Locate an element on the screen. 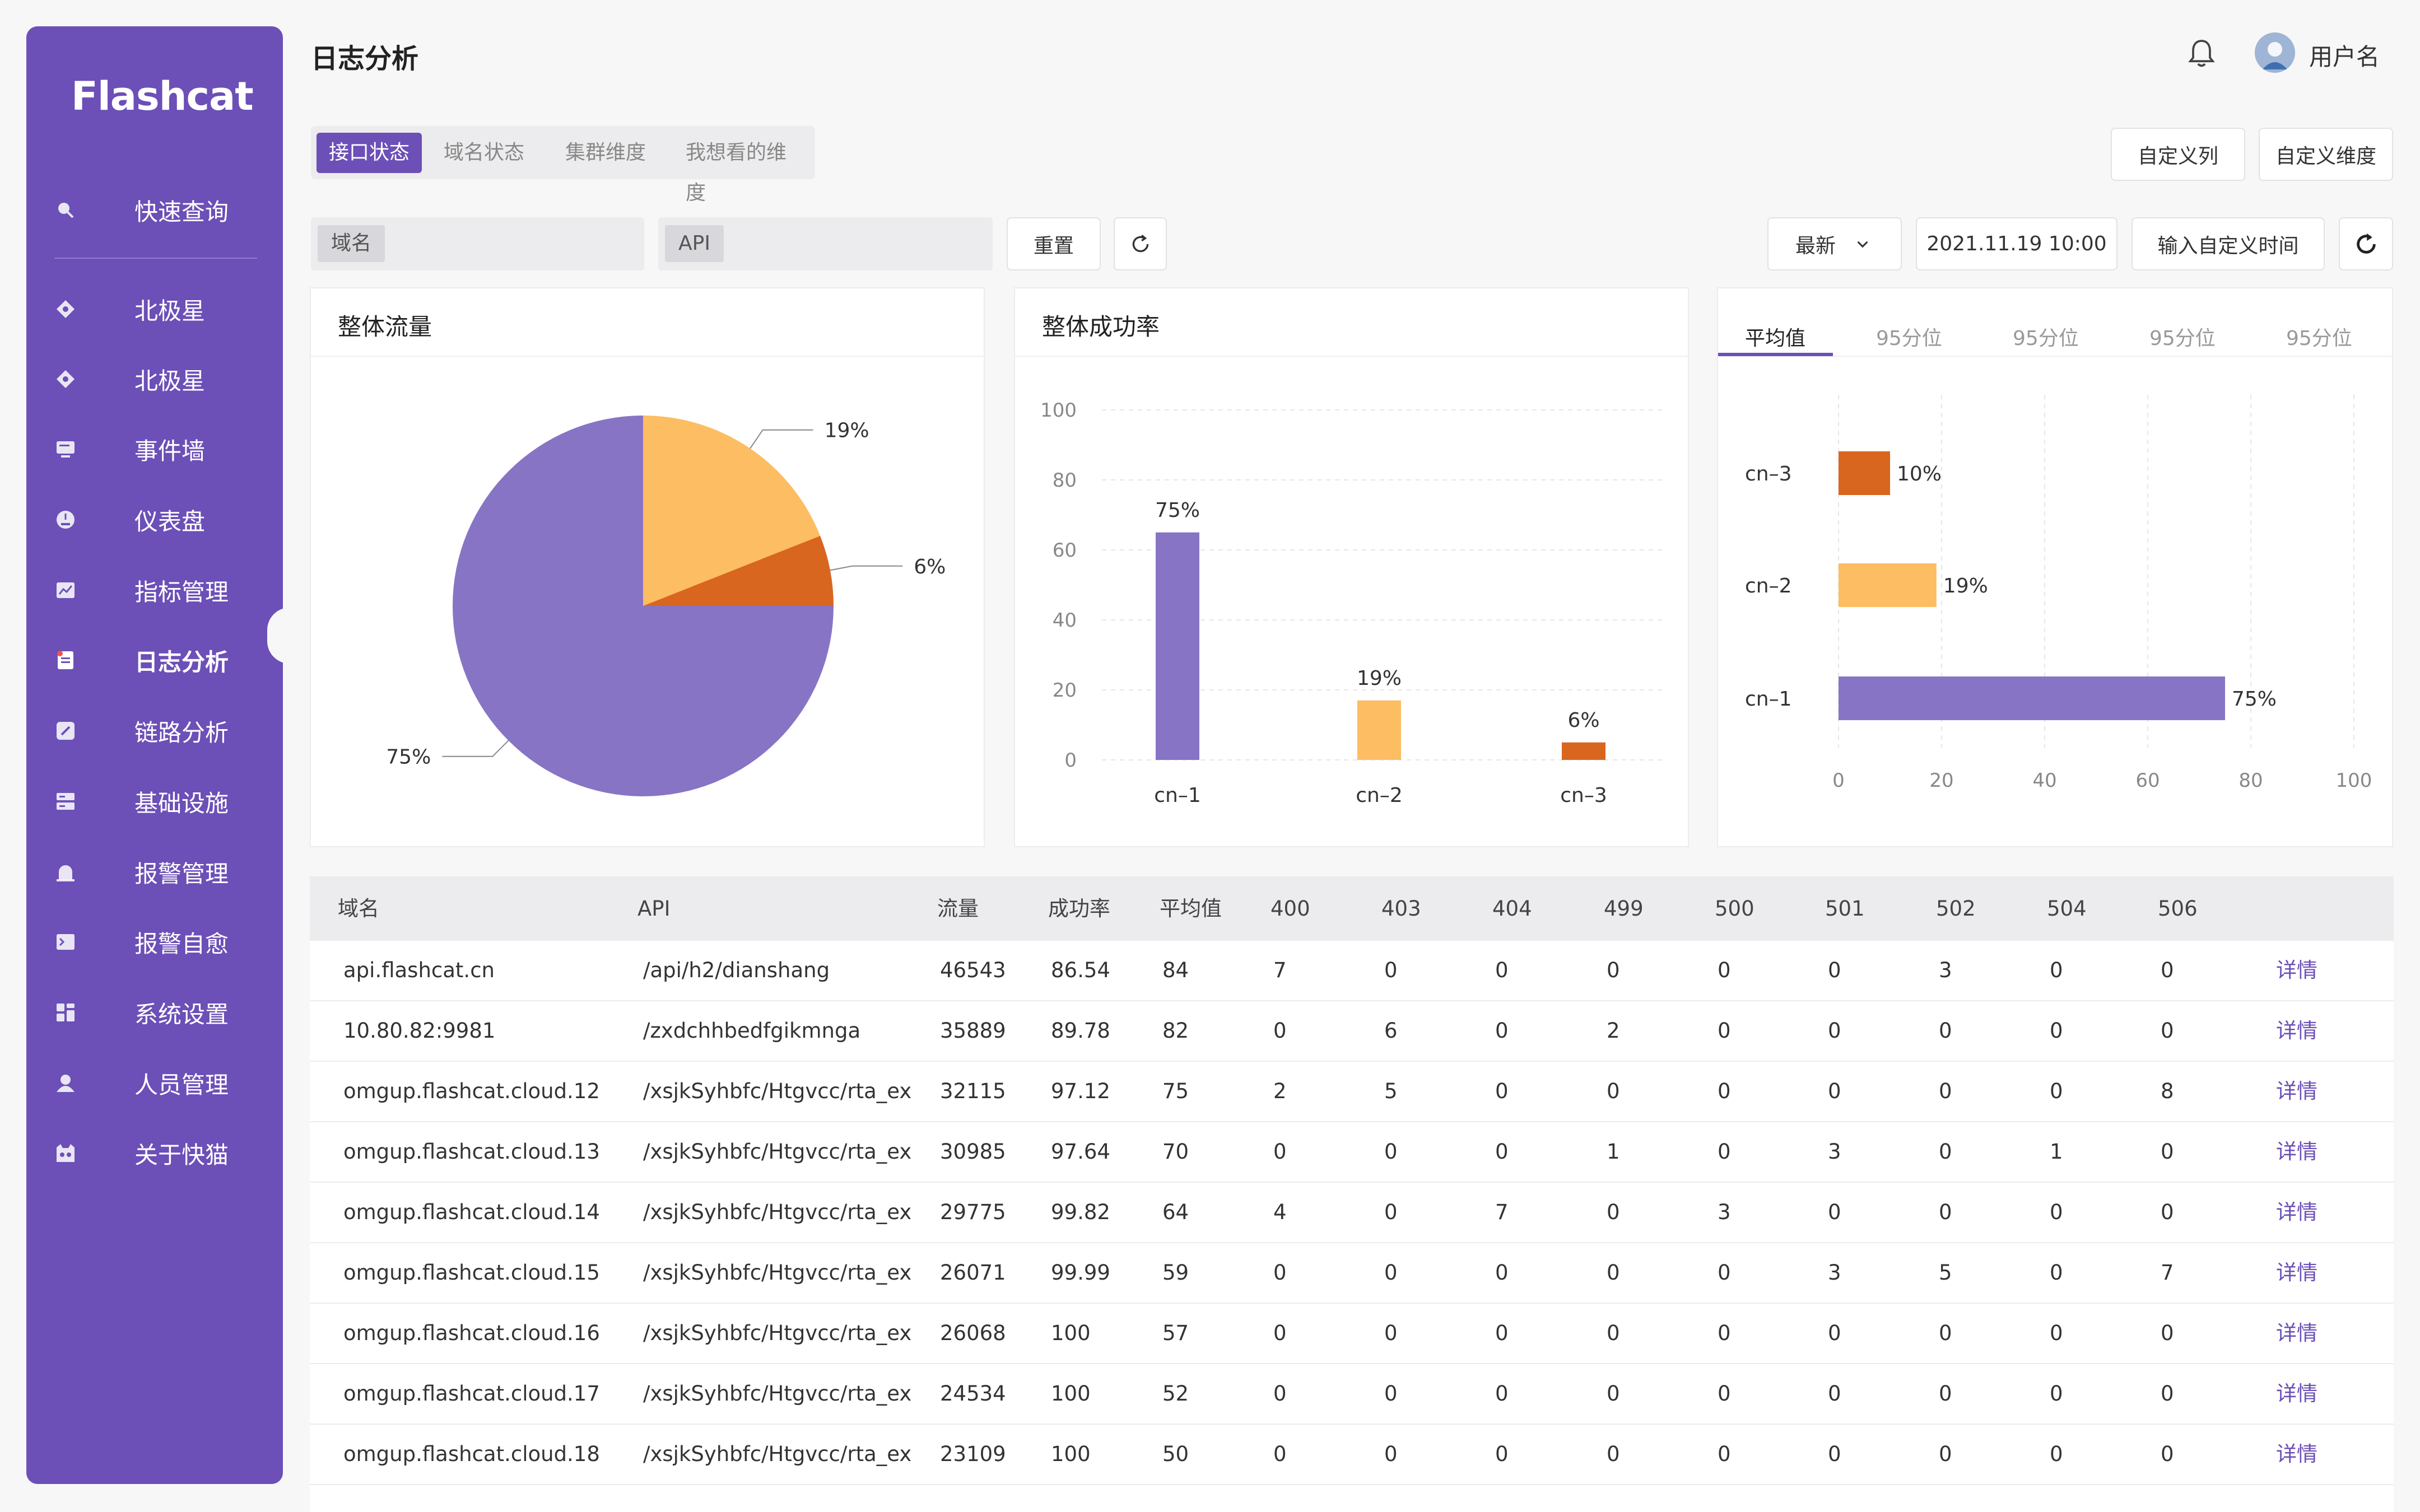 The height and width of the screenshot is (1512, 2420). sidebar-item-11: 报警自愈 is located at coordinates (155, 942).